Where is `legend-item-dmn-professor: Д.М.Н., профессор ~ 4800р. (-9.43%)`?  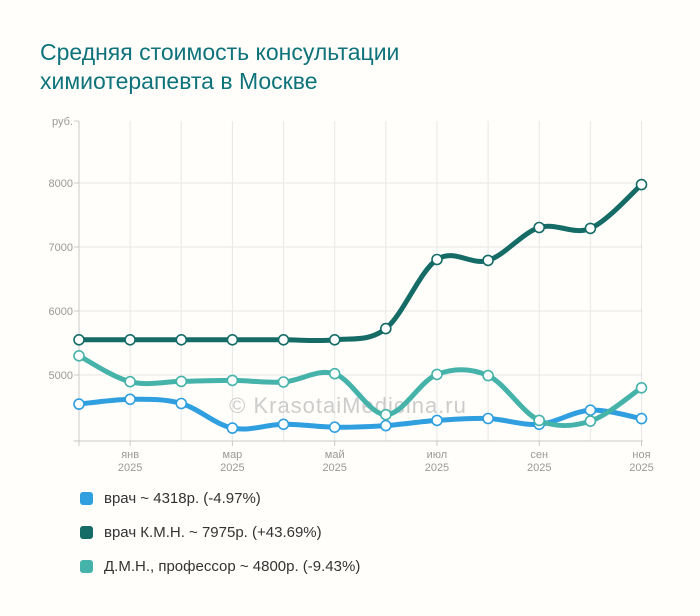 legend-item-dmn-professor: Д.М.Н., профессор ~ 4800р. (-9.43%) is located at coordinates (220, 566).